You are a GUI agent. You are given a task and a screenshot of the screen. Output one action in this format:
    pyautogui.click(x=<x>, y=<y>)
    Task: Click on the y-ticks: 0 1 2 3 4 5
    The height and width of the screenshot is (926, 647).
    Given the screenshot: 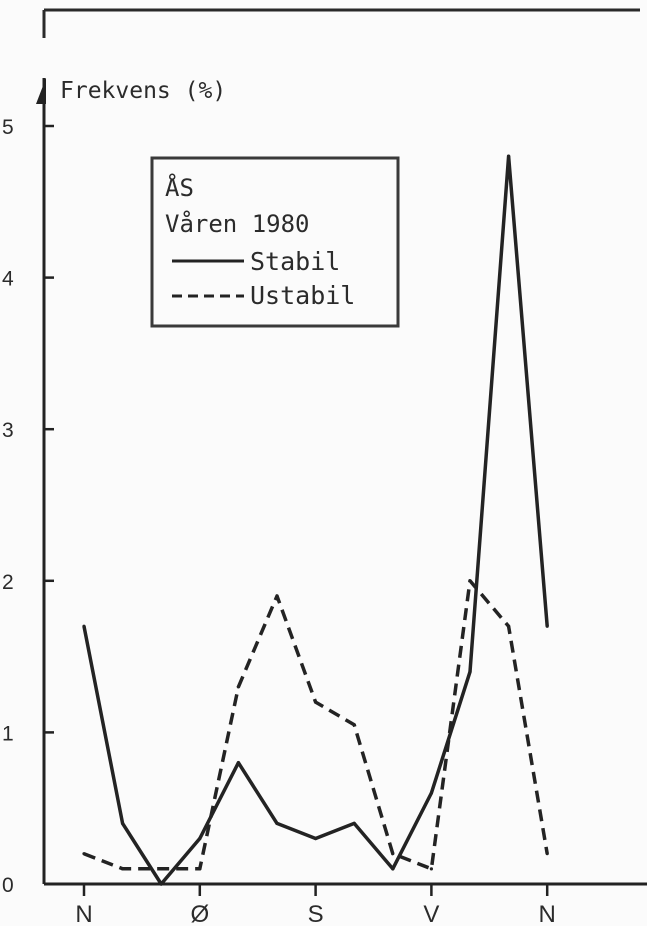 What is the action you would take?
    pyautogui.click(x=28, y=506)
    